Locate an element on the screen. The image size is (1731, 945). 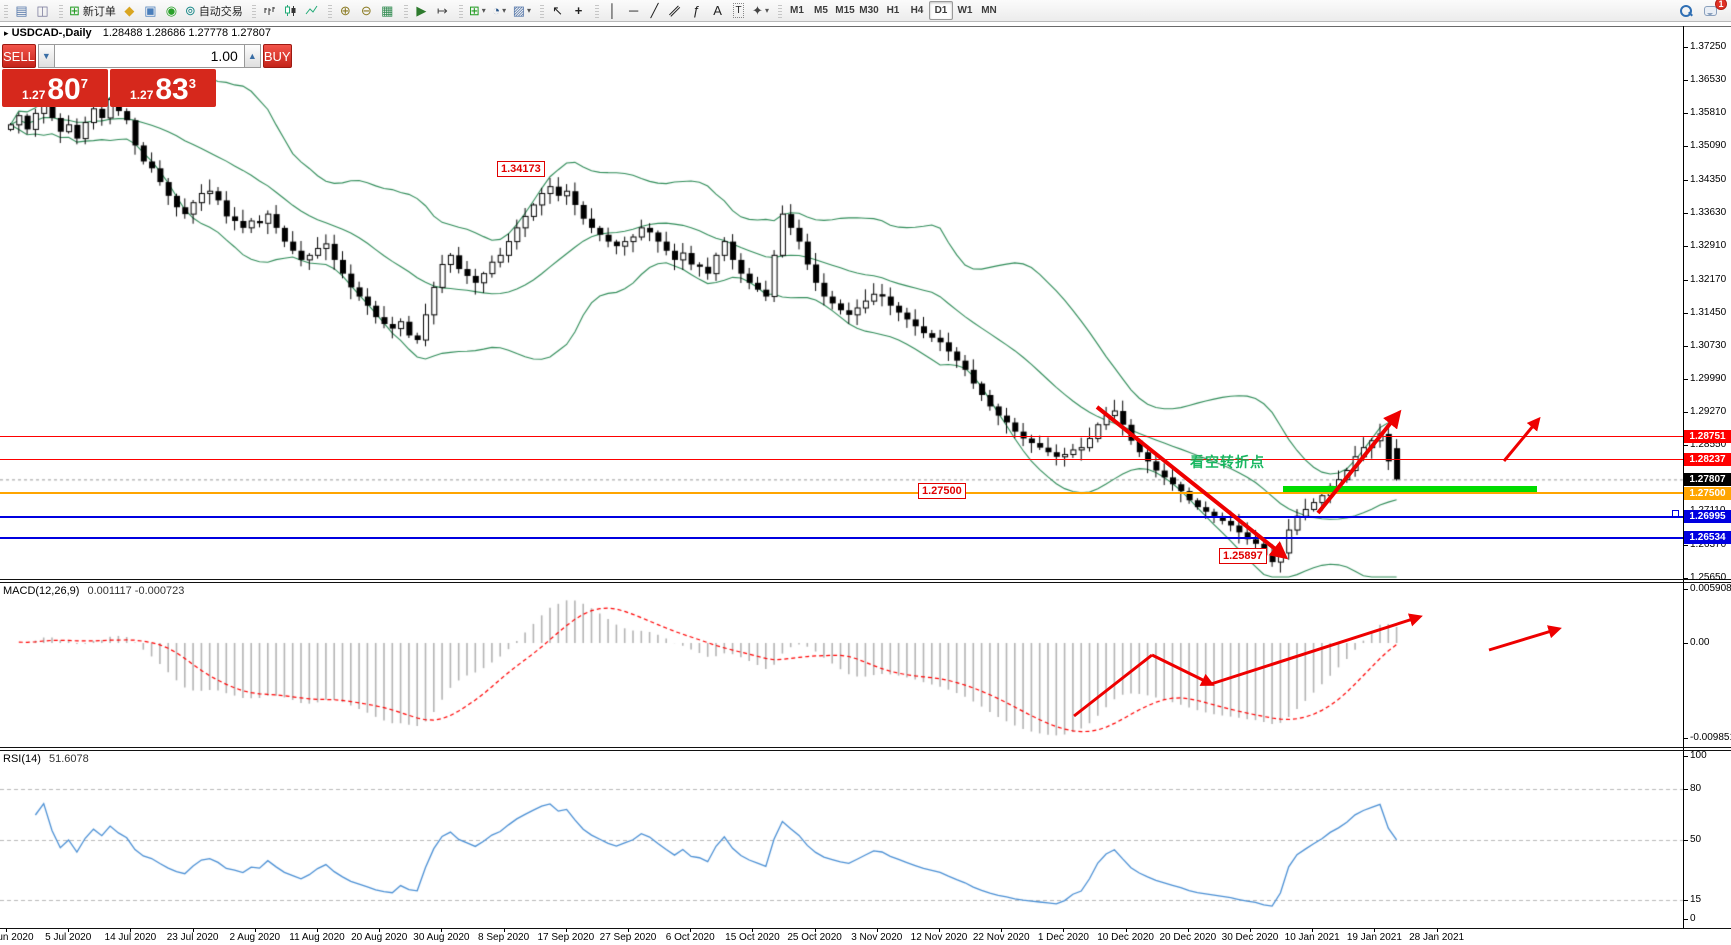
timeframe-button-W1: W1 is located at coordinates (965, 10).